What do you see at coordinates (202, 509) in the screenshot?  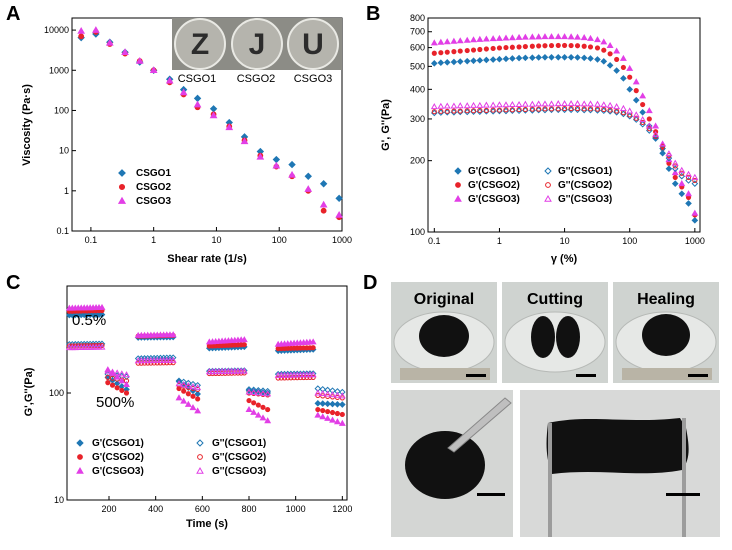 I see `x-tick-label: 600` at bounding box center [202, 509].